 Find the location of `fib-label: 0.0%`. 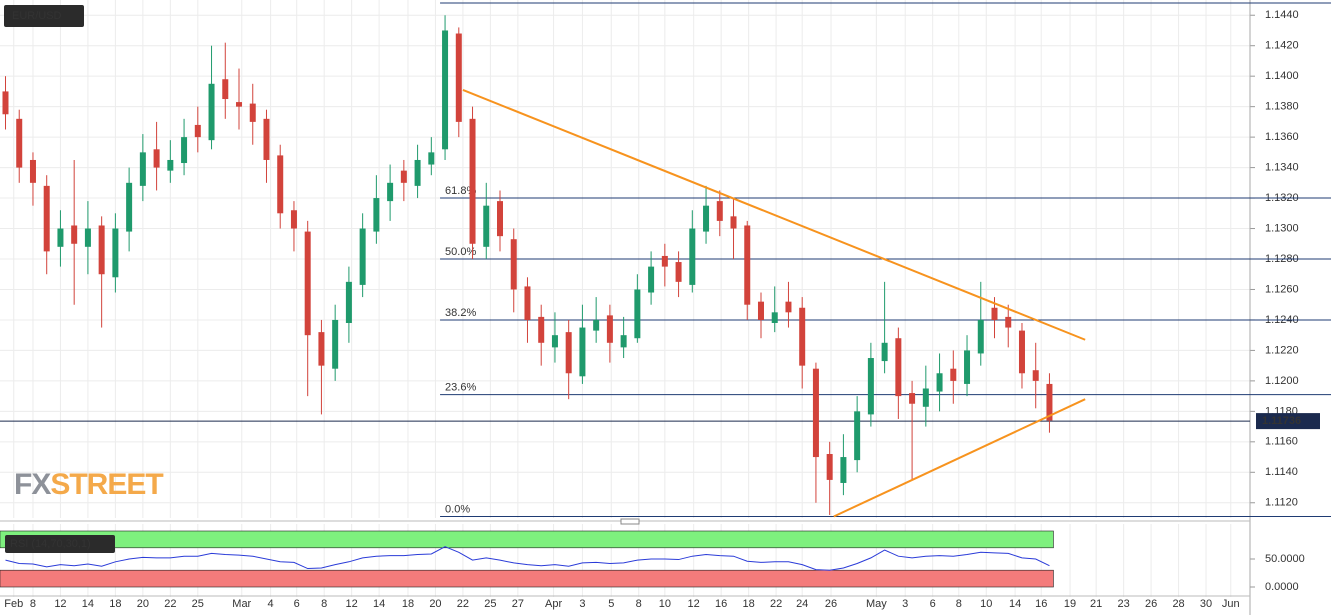

fib-label: 0.0% is located at coordinates (457, 509).